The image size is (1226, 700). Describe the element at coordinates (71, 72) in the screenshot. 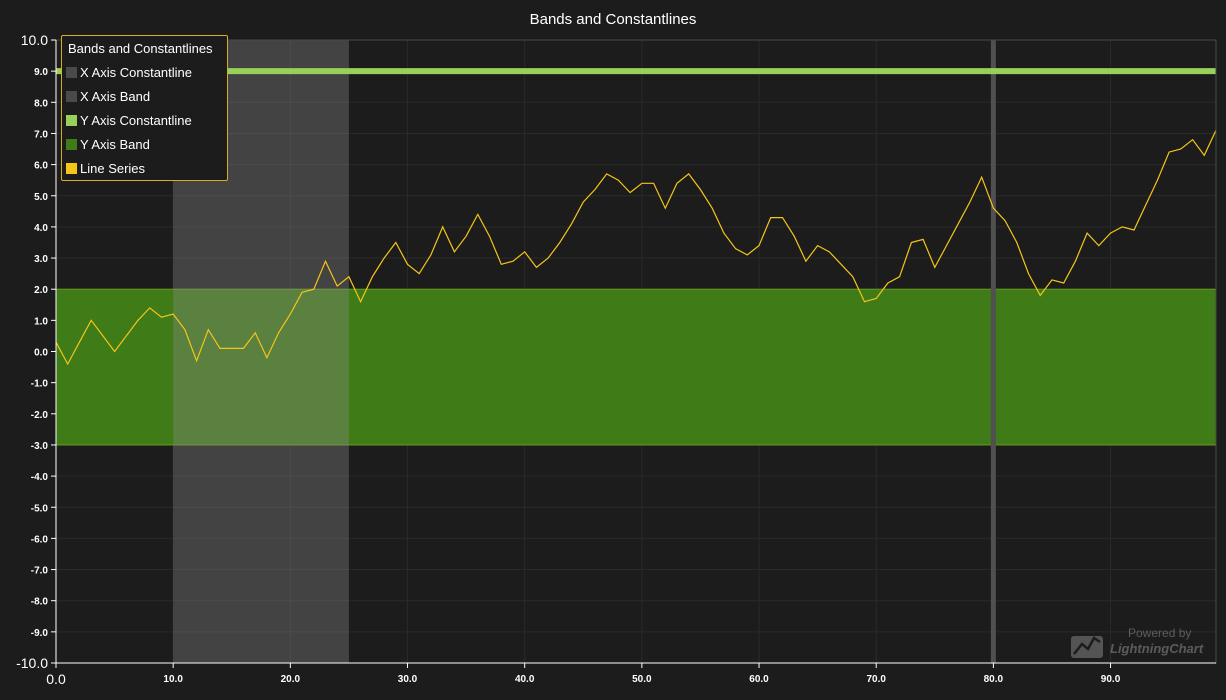

I see `legend-swatch-x-constantline` at that location.